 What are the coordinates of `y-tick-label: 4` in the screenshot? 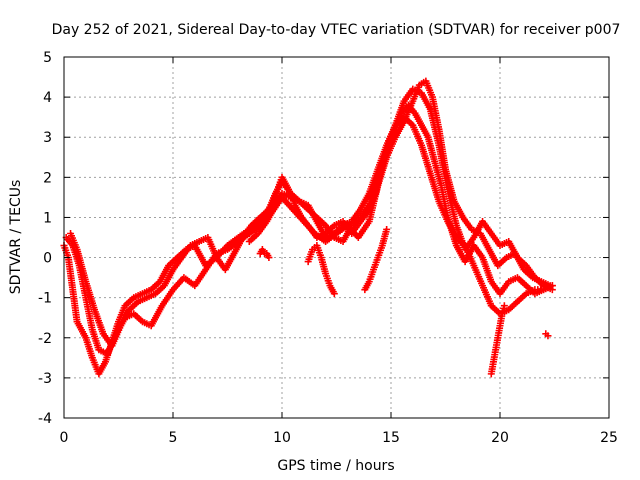 It's located at (47, 98).